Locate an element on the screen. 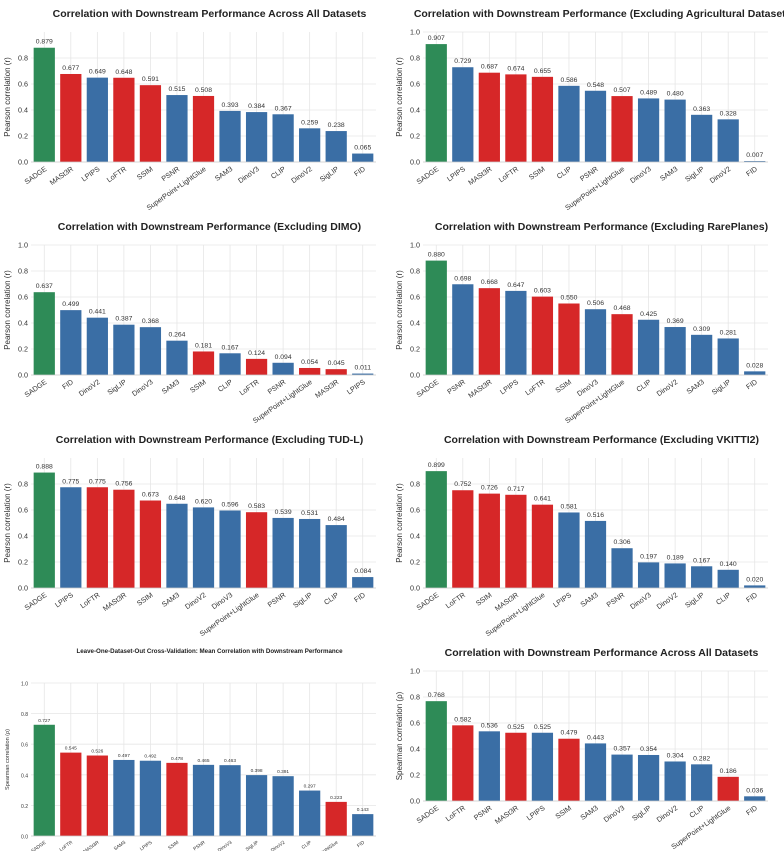 Image resolution: width=784 pixels, height=851 pixels. value-label: 0.677 is located at coordinates (70, 68).